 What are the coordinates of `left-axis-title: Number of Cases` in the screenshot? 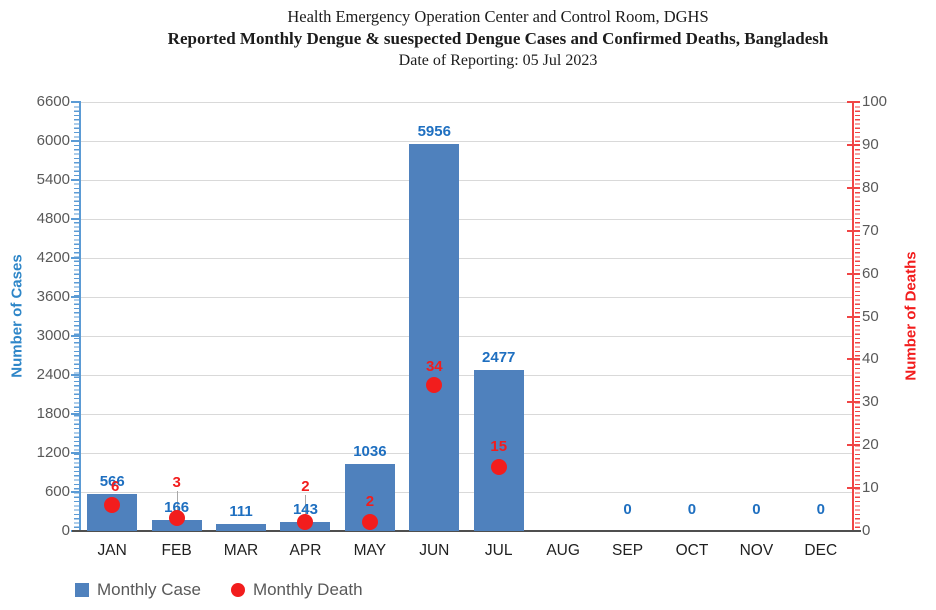 It's located at (17, 316).